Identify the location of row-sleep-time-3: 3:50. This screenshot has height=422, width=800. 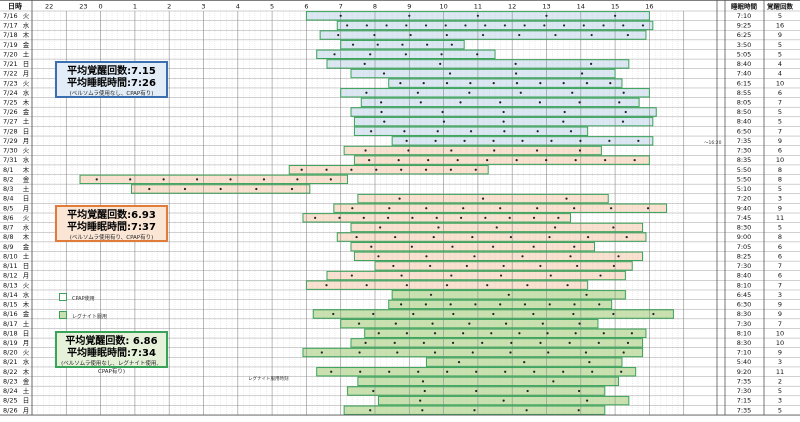
(744, 45).